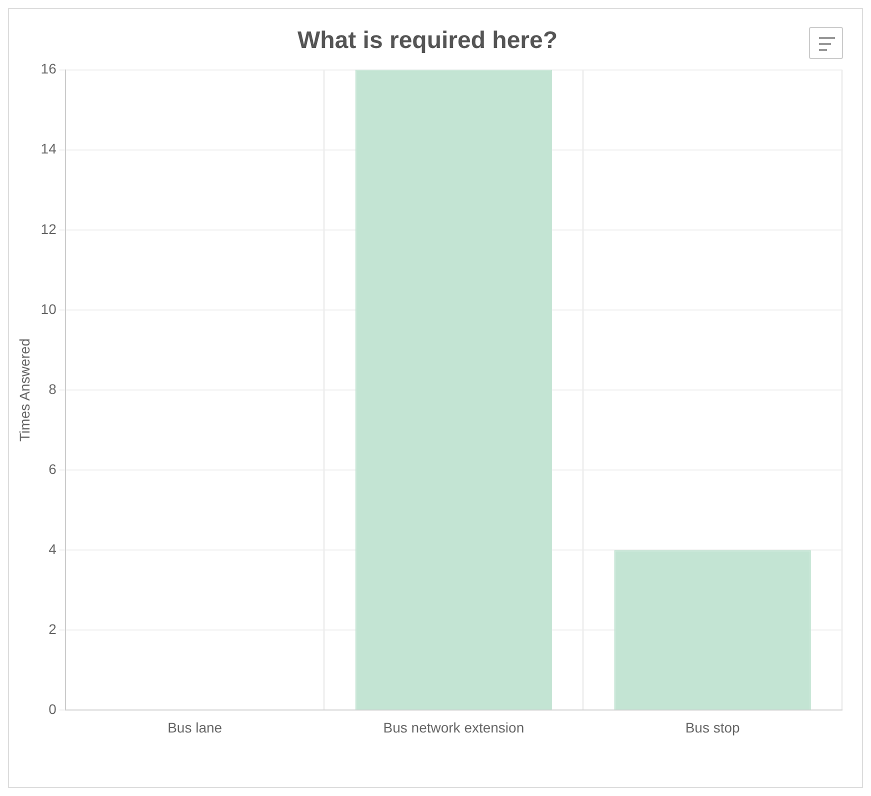 This screenshot has width=871, height=796. What do you see at coordinates (48, 308) in the screenshot?
I see `y-tick-label: 10` at bounding box center [48, 308].